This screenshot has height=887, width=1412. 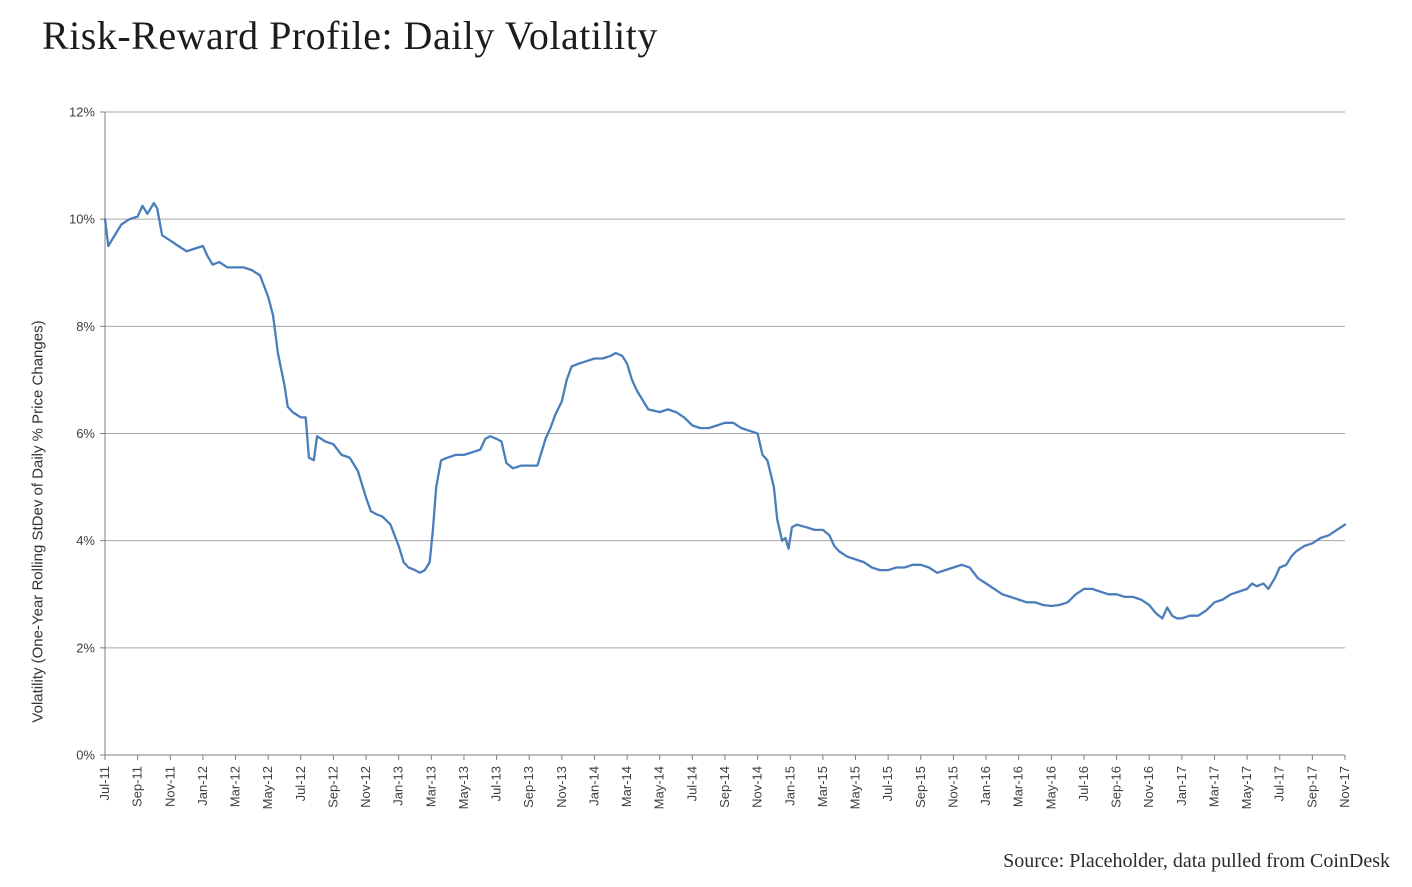 What do you see at coordinates (1083, 783) in the screenshot?
I see `x-tick-label: Jul-16` at bounding box center [1083, 783].